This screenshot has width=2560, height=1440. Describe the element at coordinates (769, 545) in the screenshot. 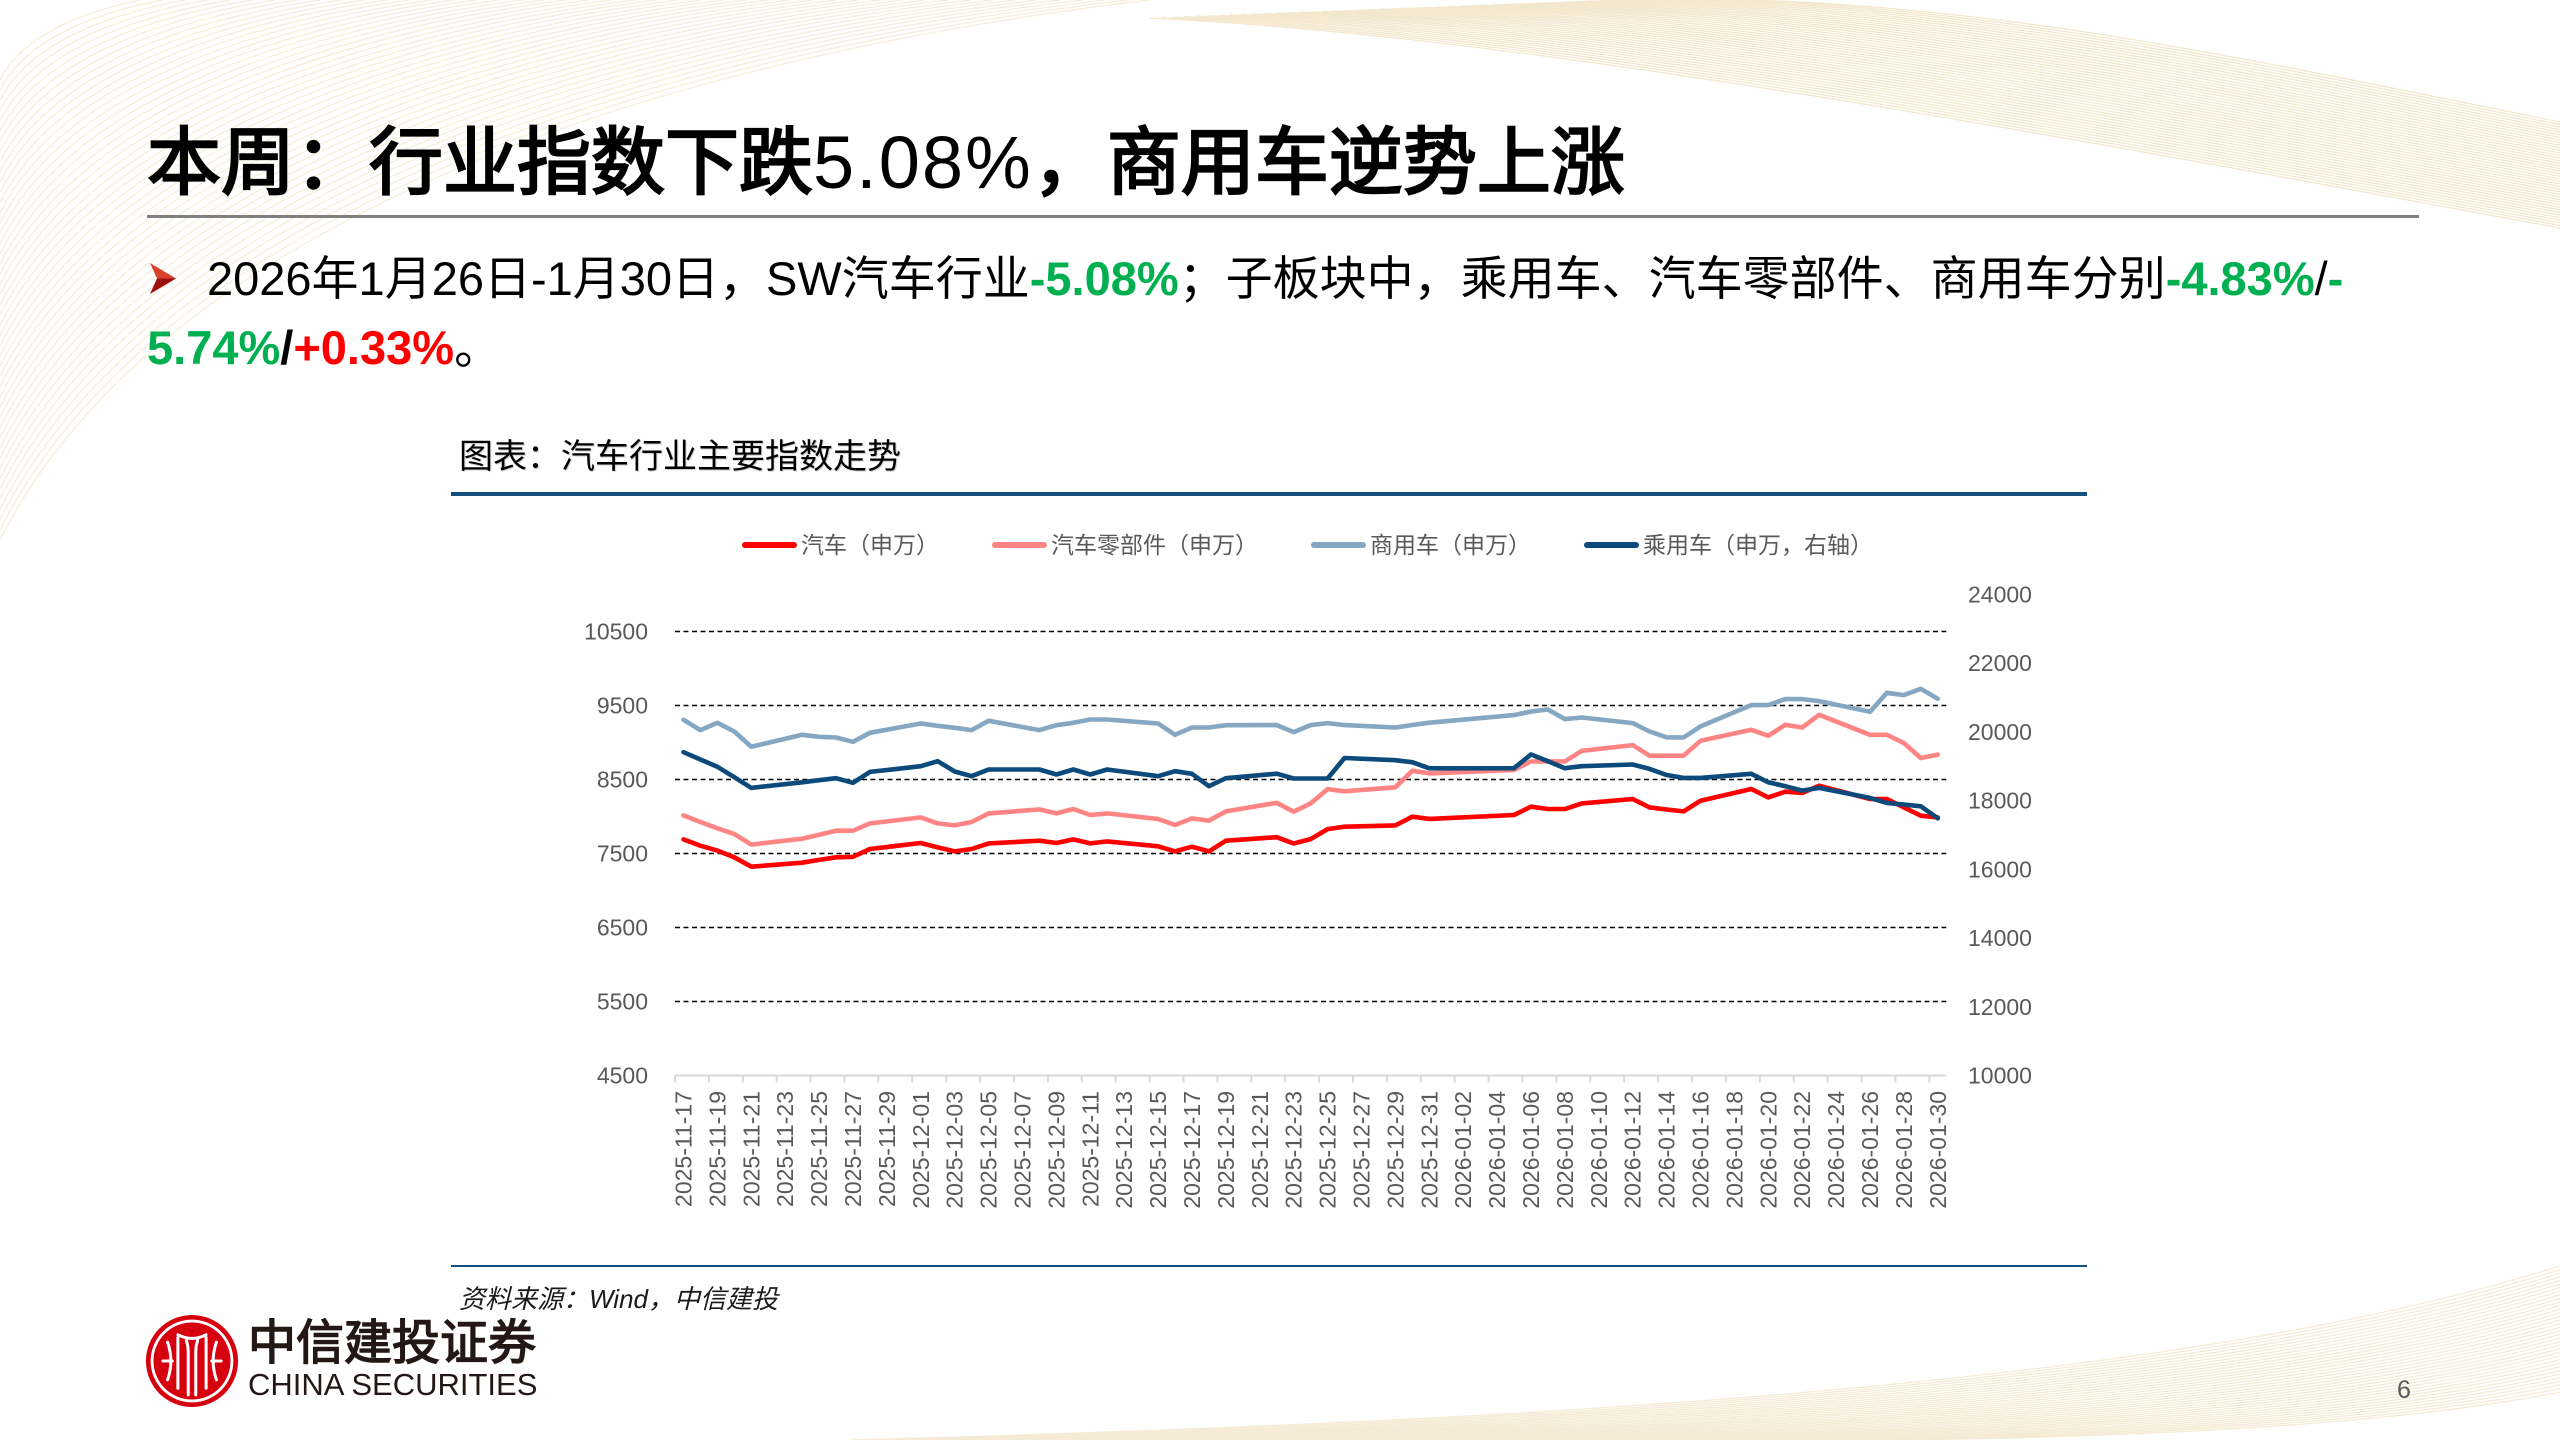

I see `legend-swatch-auto` at that location.